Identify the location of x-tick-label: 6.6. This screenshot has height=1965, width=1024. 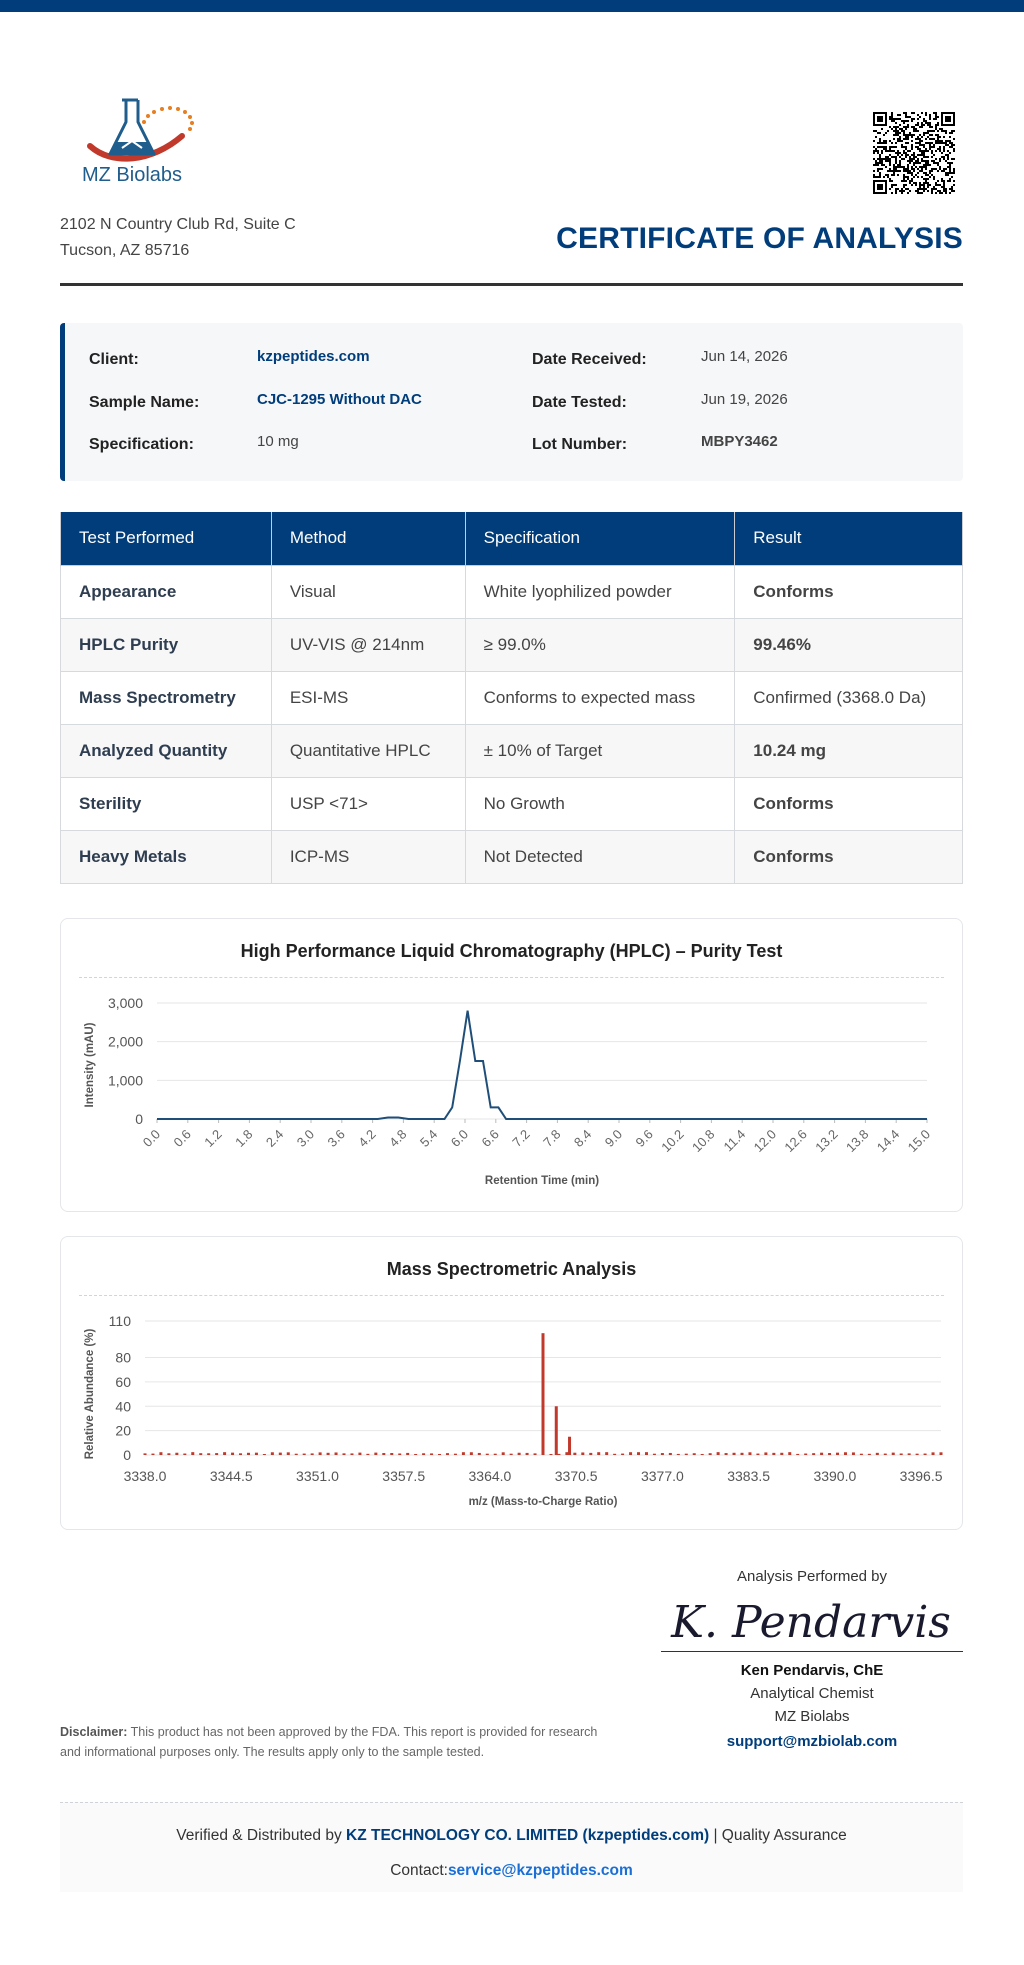
(490, 1138).